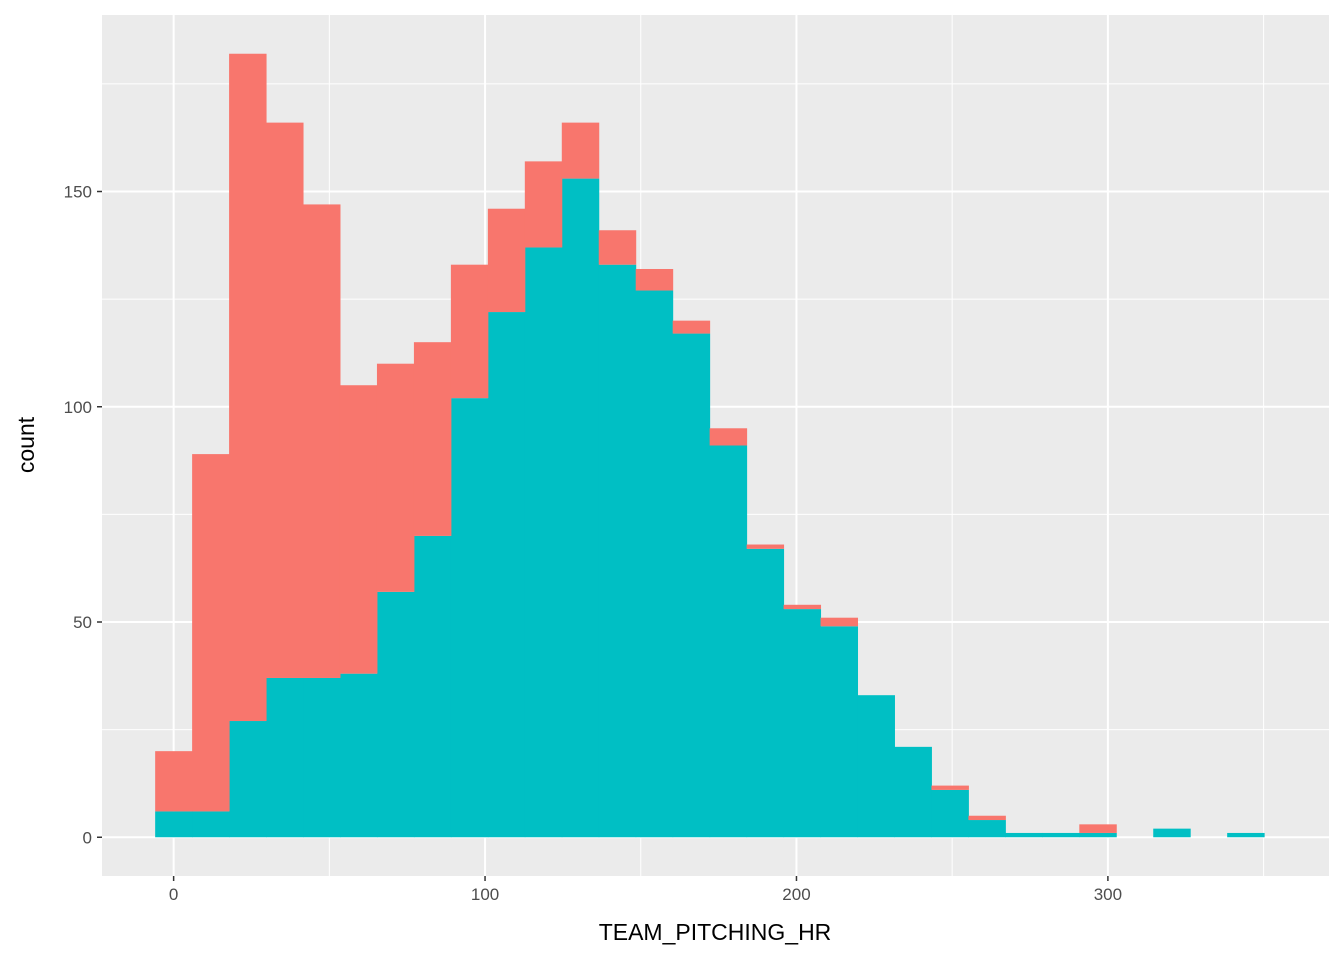  What do you see at coordinates (173, 894) in the screenshot?
I see `x-tick-label: 0` at bounding box center [173, 894].